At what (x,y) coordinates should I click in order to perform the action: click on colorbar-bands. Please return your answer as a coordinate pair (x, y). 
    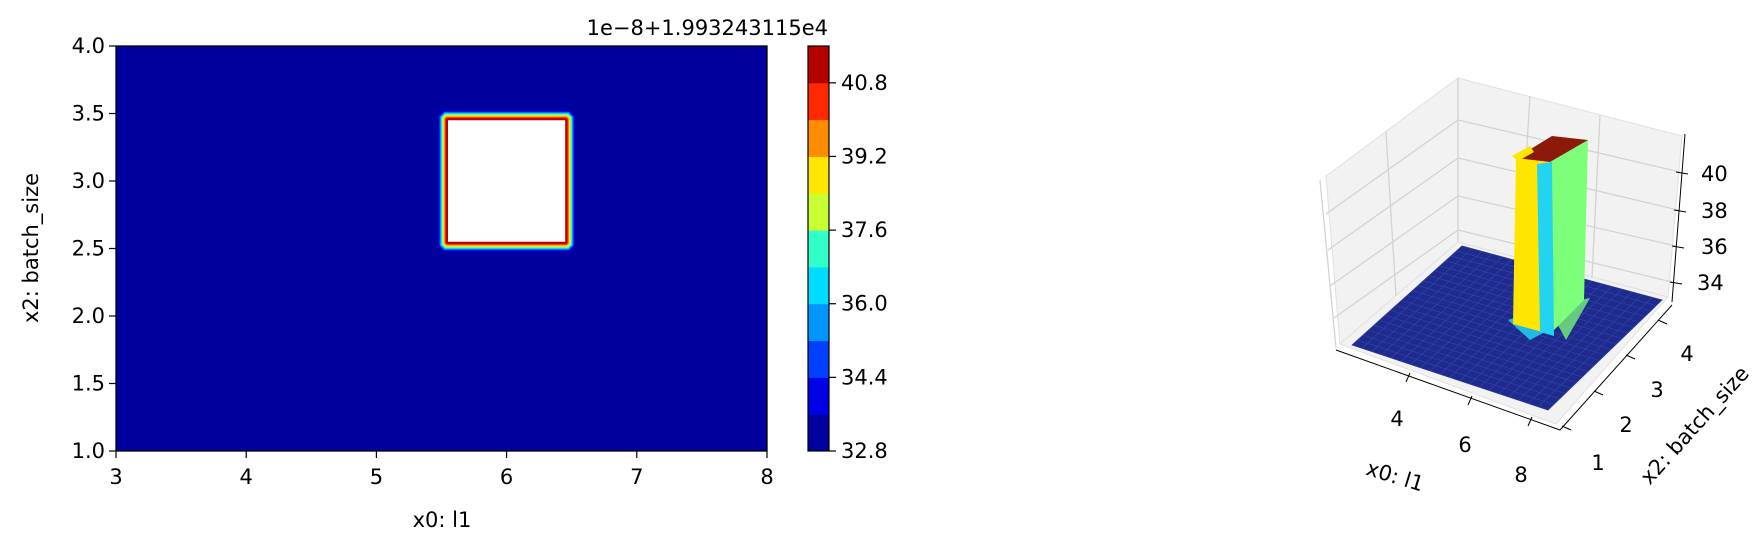
    Looking at the image, I should click on (818, 249).